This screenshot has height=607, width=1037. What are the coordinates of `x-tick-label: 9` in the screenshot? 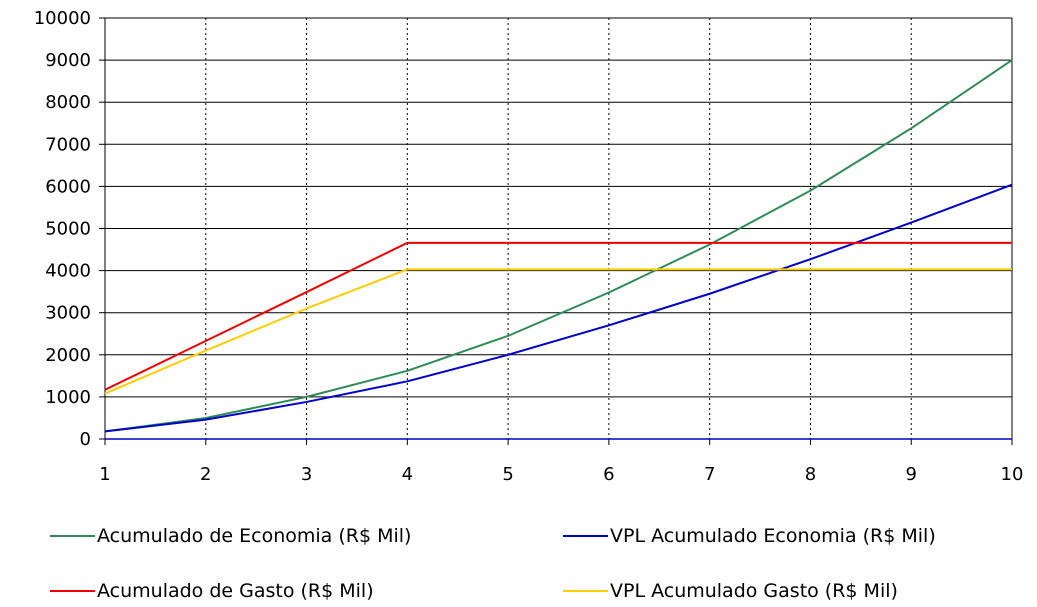 It's located at (910, 474).